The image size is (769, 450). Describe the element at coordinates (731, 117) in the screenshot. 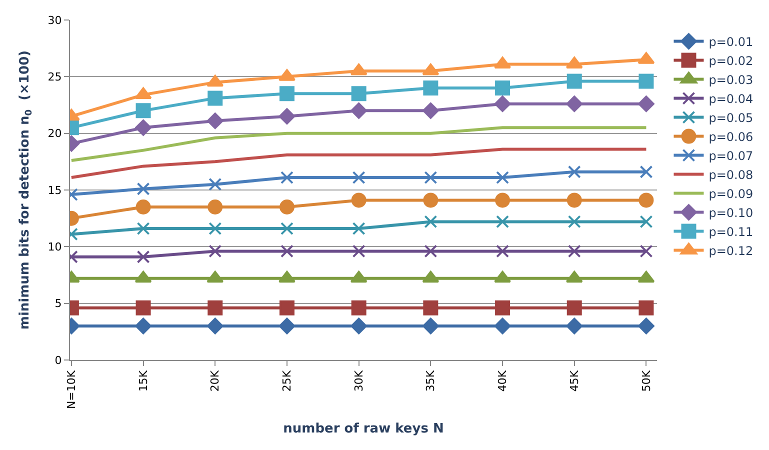

I see `legend-label: p=0.05` at that location.